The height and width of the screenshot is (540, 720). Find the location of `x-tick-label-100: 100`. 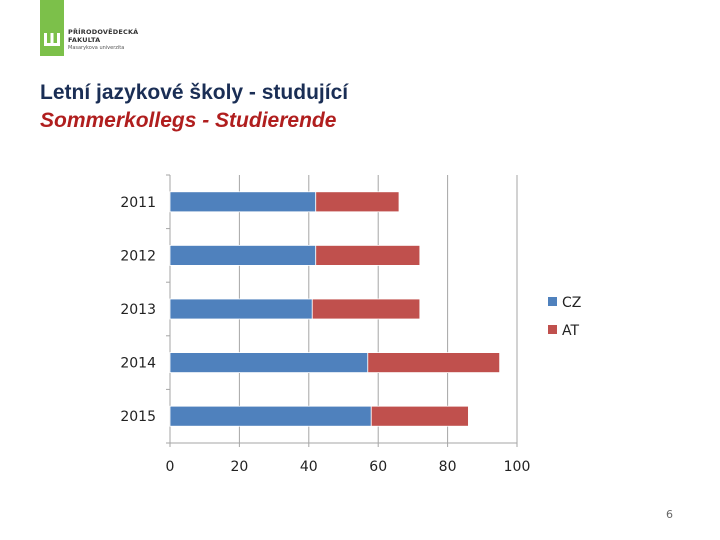

x-tick-label-100: 100 is located at coordinates (517, 467).